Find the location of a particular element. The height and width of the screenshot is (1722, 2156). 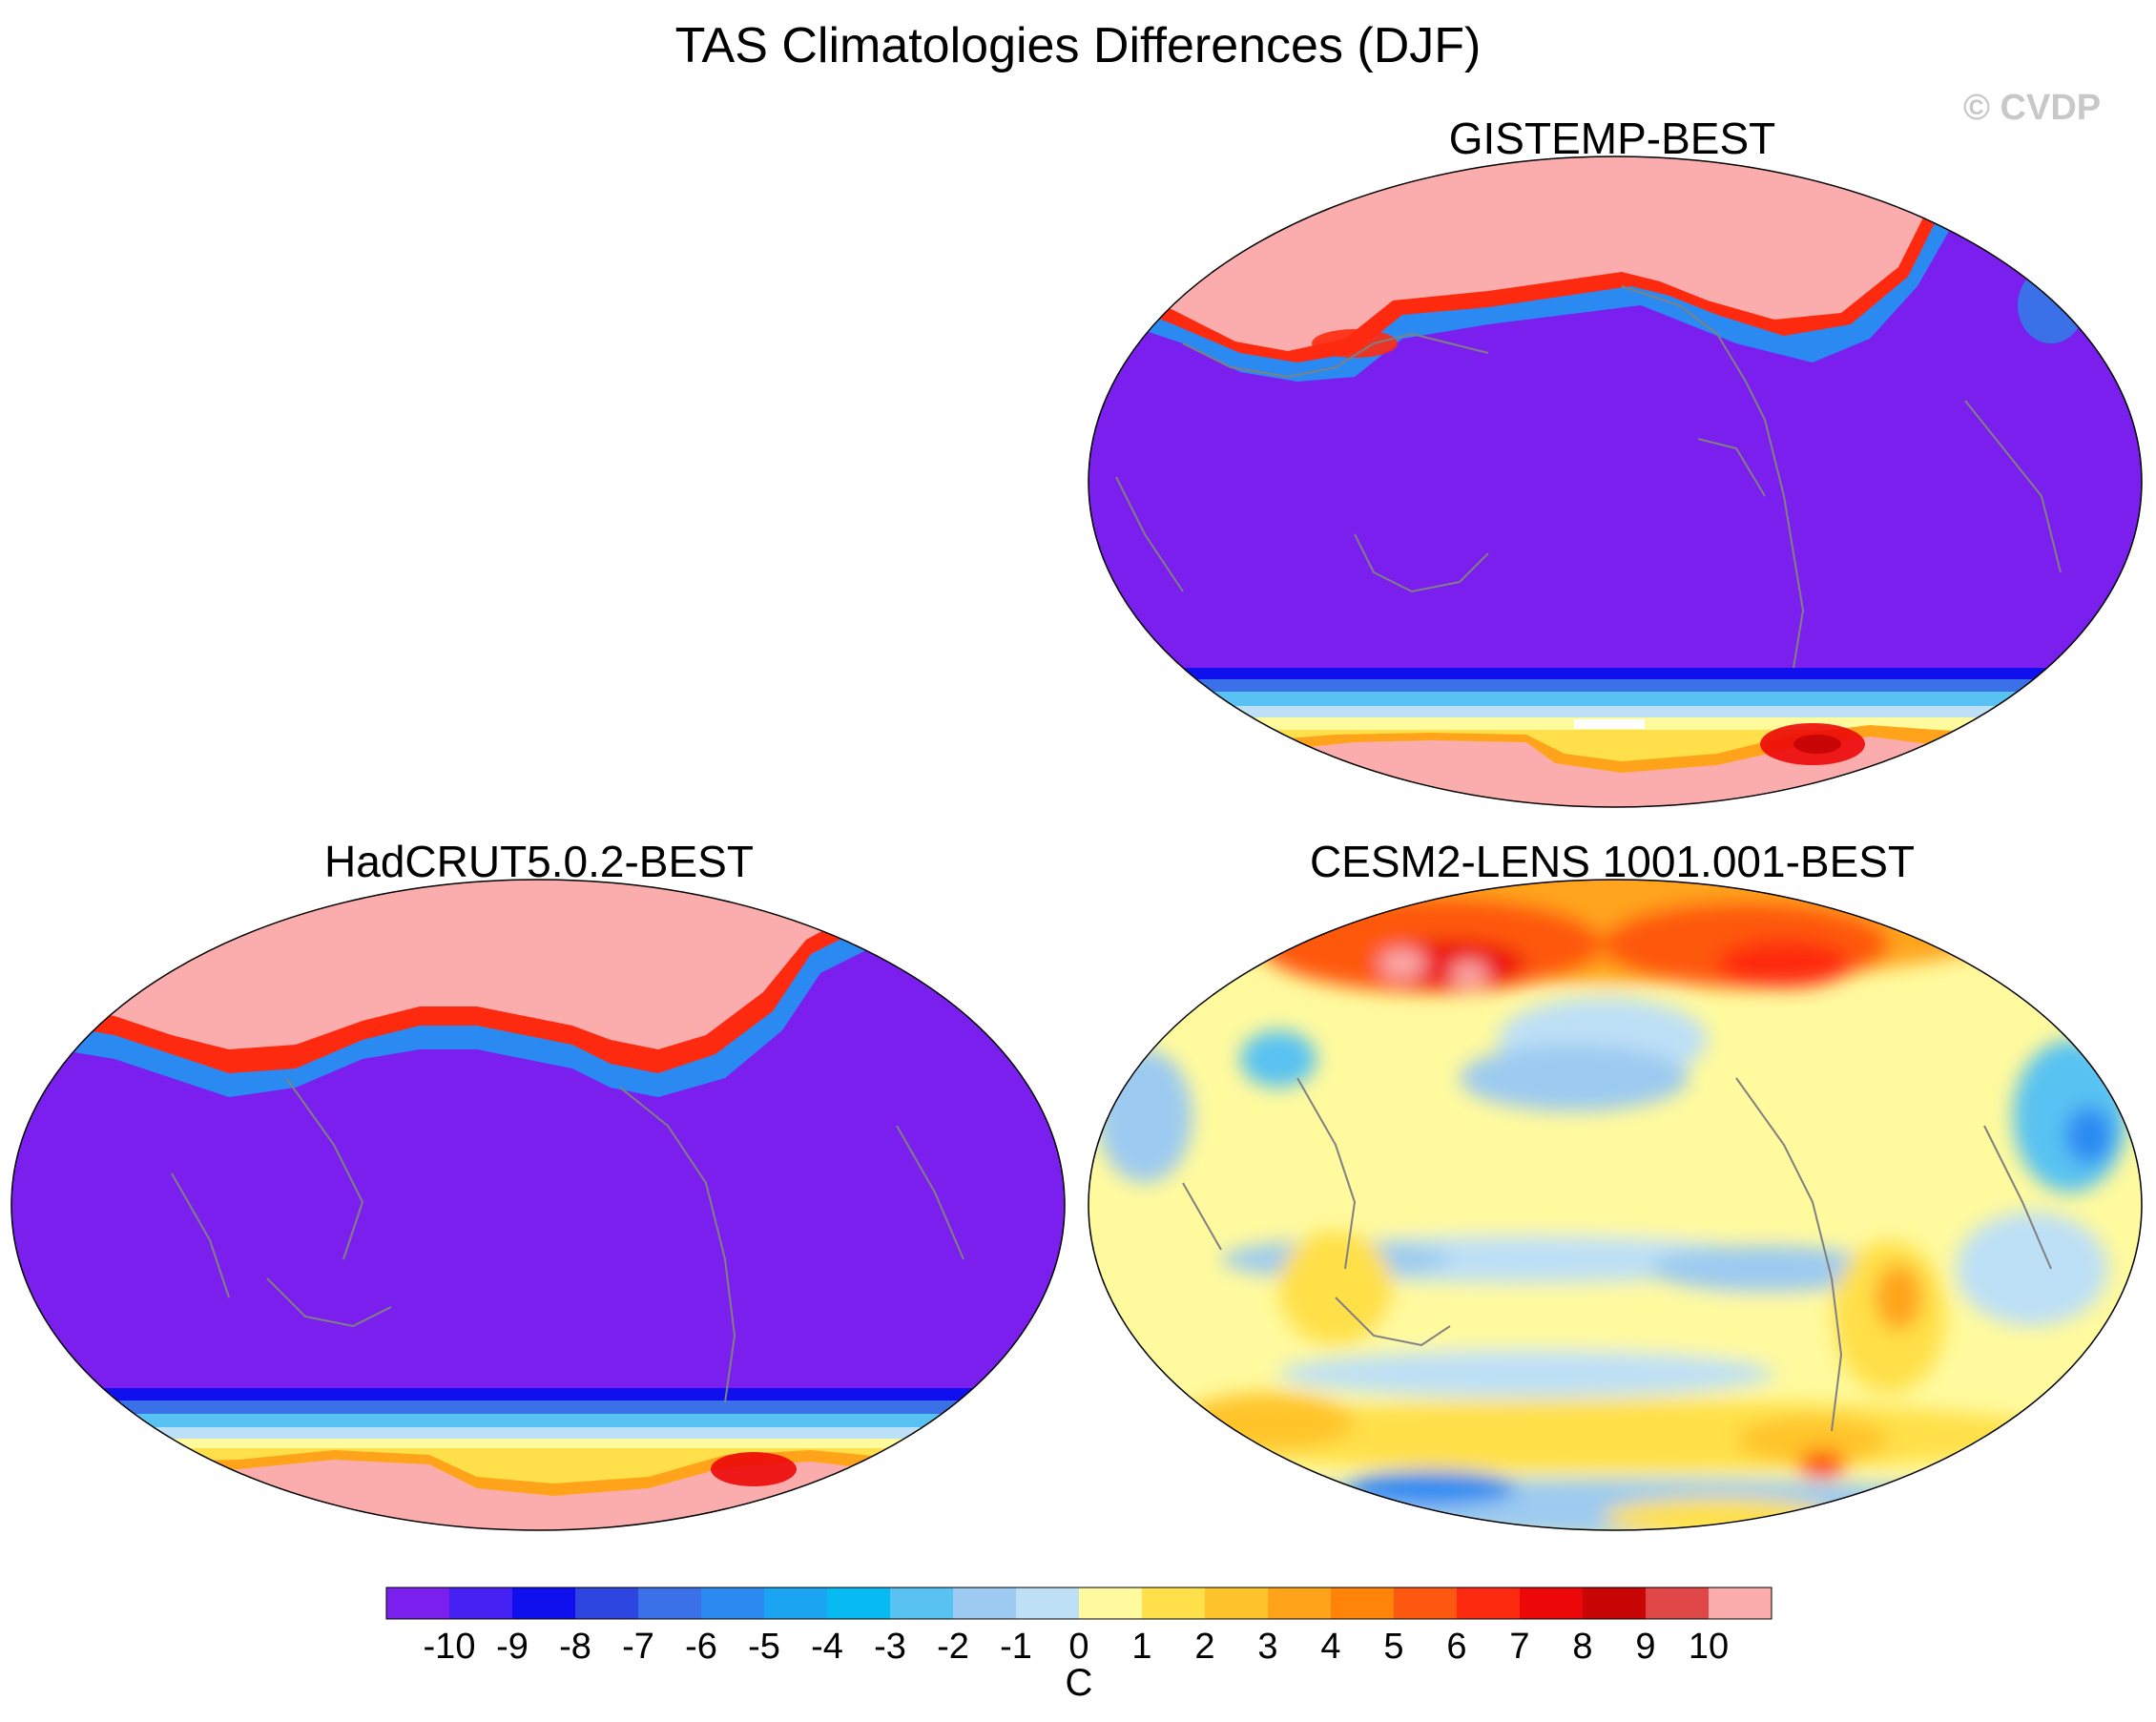

colorbar-tick-label: 8 is located at coordinates (1582, 1647).